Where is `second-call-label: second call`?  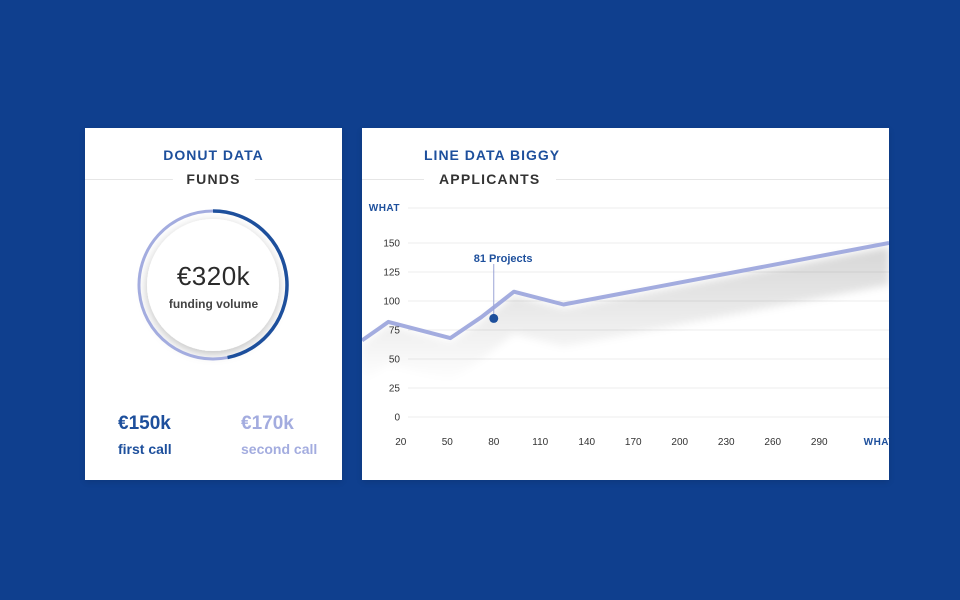
second-call-label: second call is located at coordinates (279, 449).